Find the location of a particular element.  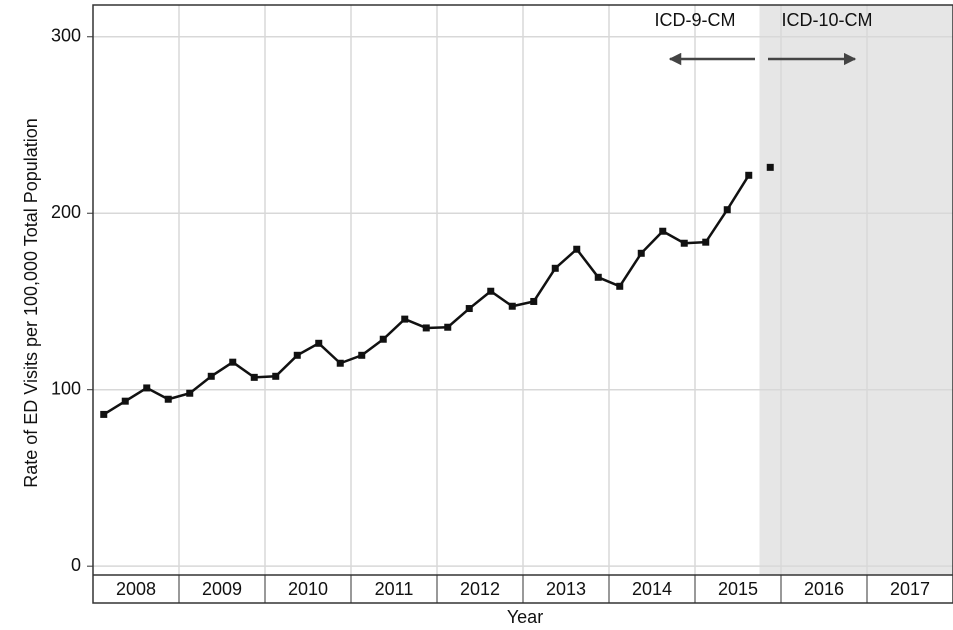

x-tick-label: 2013 is located at coordinates (566, 589).